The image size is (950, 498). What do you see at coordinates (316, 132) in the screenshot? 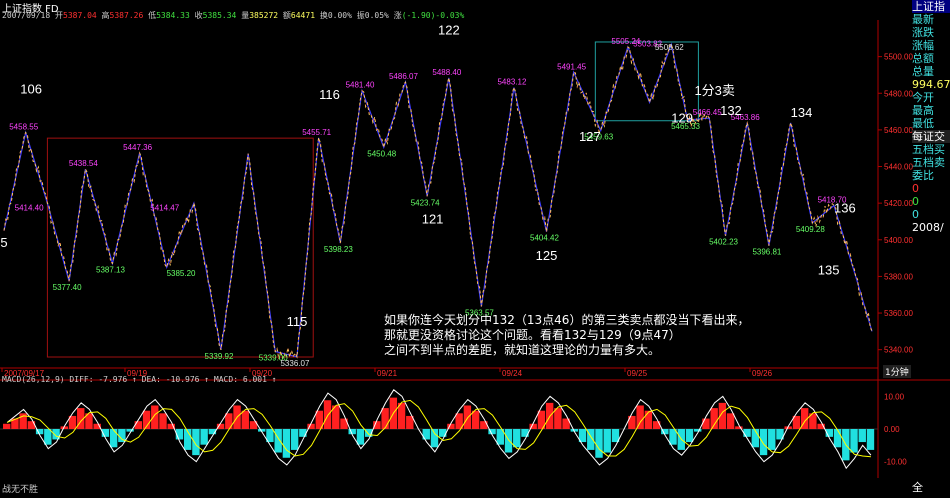
I see `pivot-label: 5455.71` at bounding box center [316, 132].